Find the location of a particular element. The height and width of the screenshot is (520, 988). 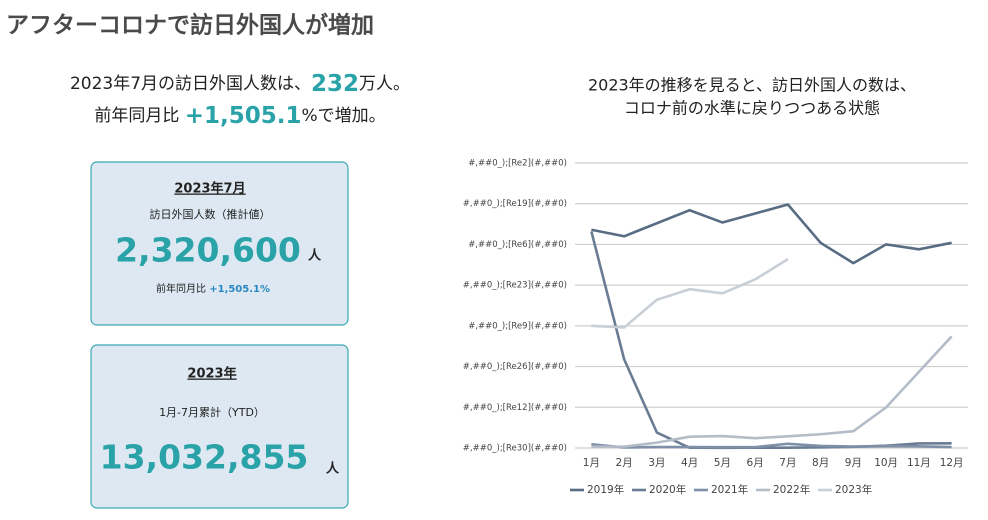

y-tick-label: #,##0_);[Re6](#,##0) is located at coordinates (517, 245).